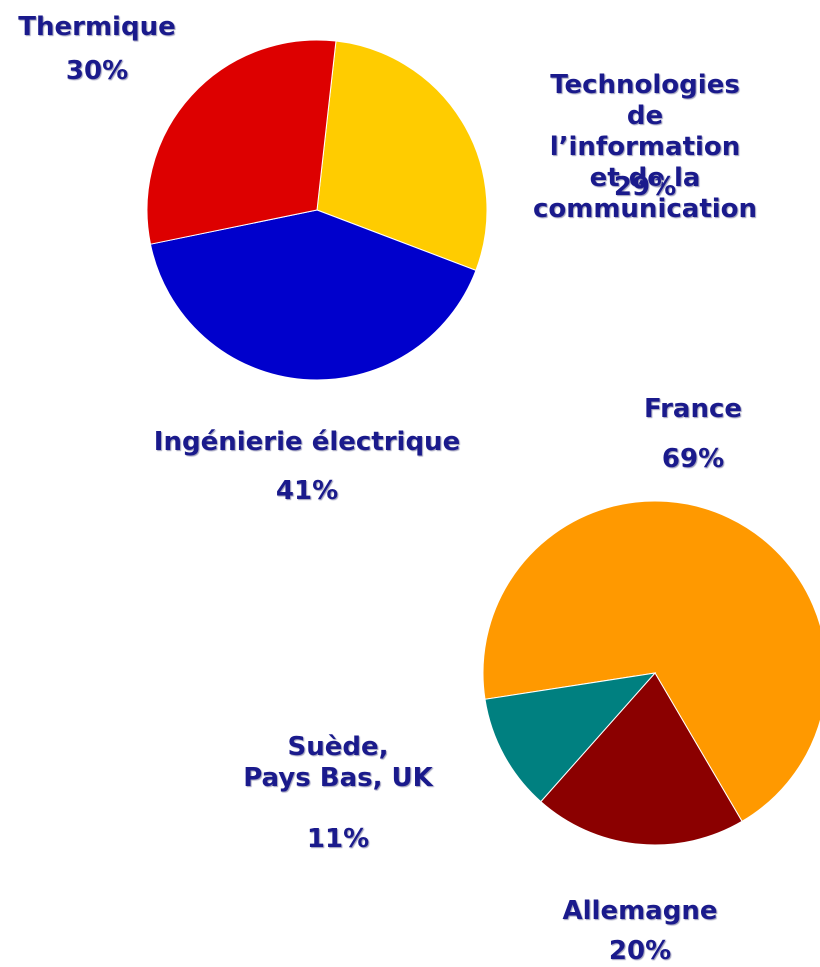 The image size is (820, 967). I want to click on slice-label: Thermique, so click(97, 27).